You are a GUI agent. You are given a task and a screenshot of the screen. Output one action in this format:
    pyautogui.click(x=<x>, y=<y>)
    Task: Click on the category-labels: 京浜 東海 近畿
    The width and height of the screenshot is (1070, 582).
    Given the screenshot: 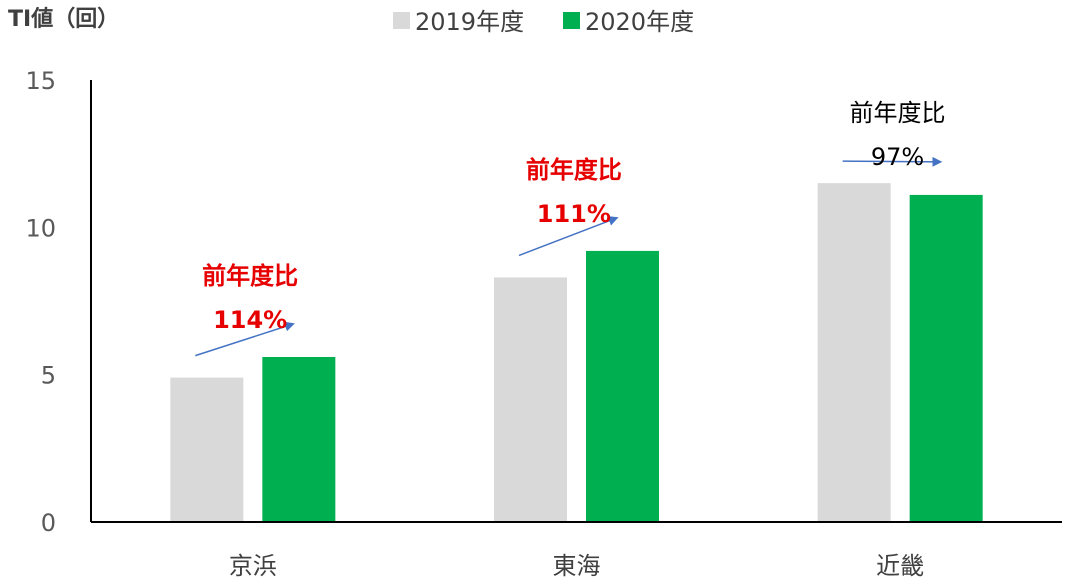 What is the action you would take?
    pyautogui.click(x=576, y=566)
    